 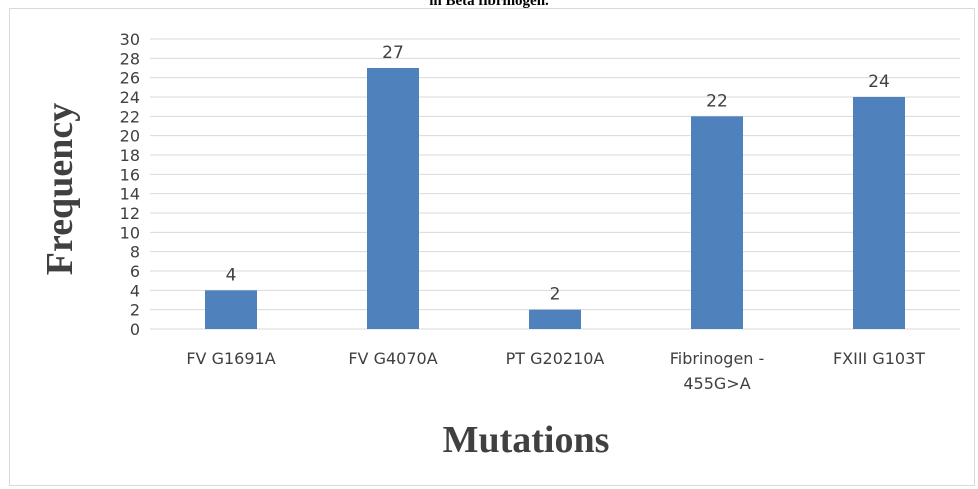 I want to click on data-label-4: 22, so click(x=717, y=101).